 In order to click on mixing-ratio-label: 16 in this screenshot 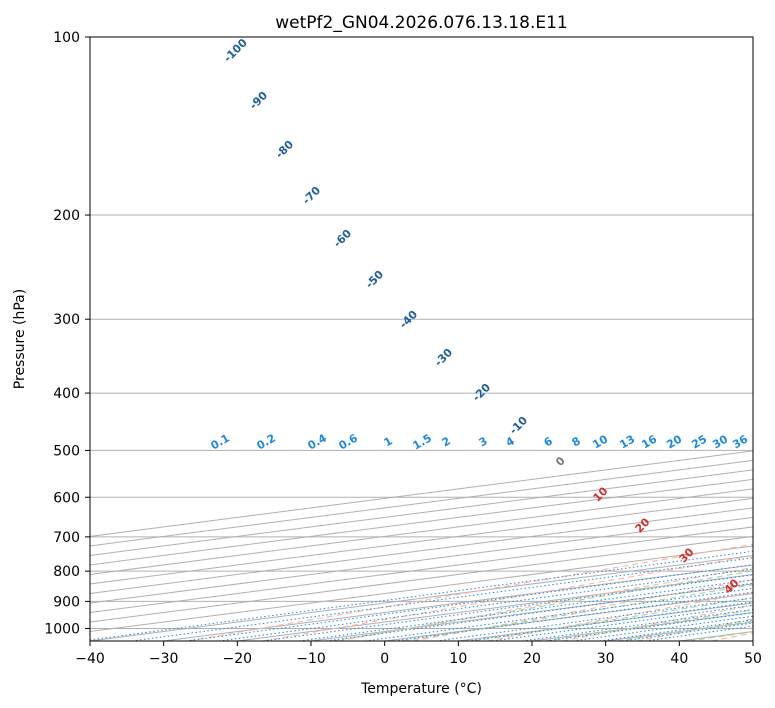, I will do `click(649, 441)`.